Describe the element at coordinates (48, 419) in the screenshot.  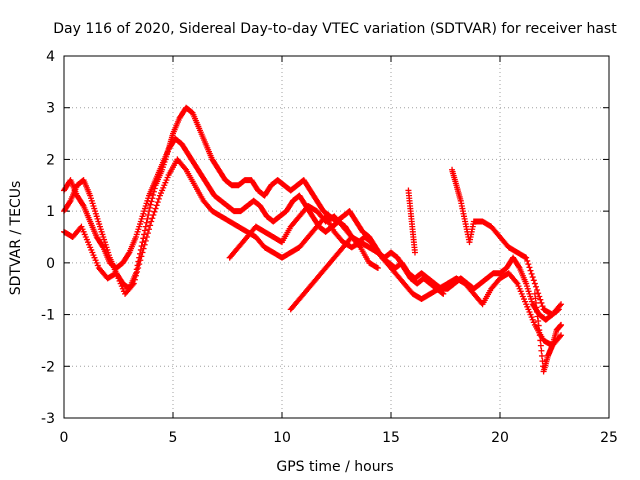
I see `y-tick-label: -3` at that location.